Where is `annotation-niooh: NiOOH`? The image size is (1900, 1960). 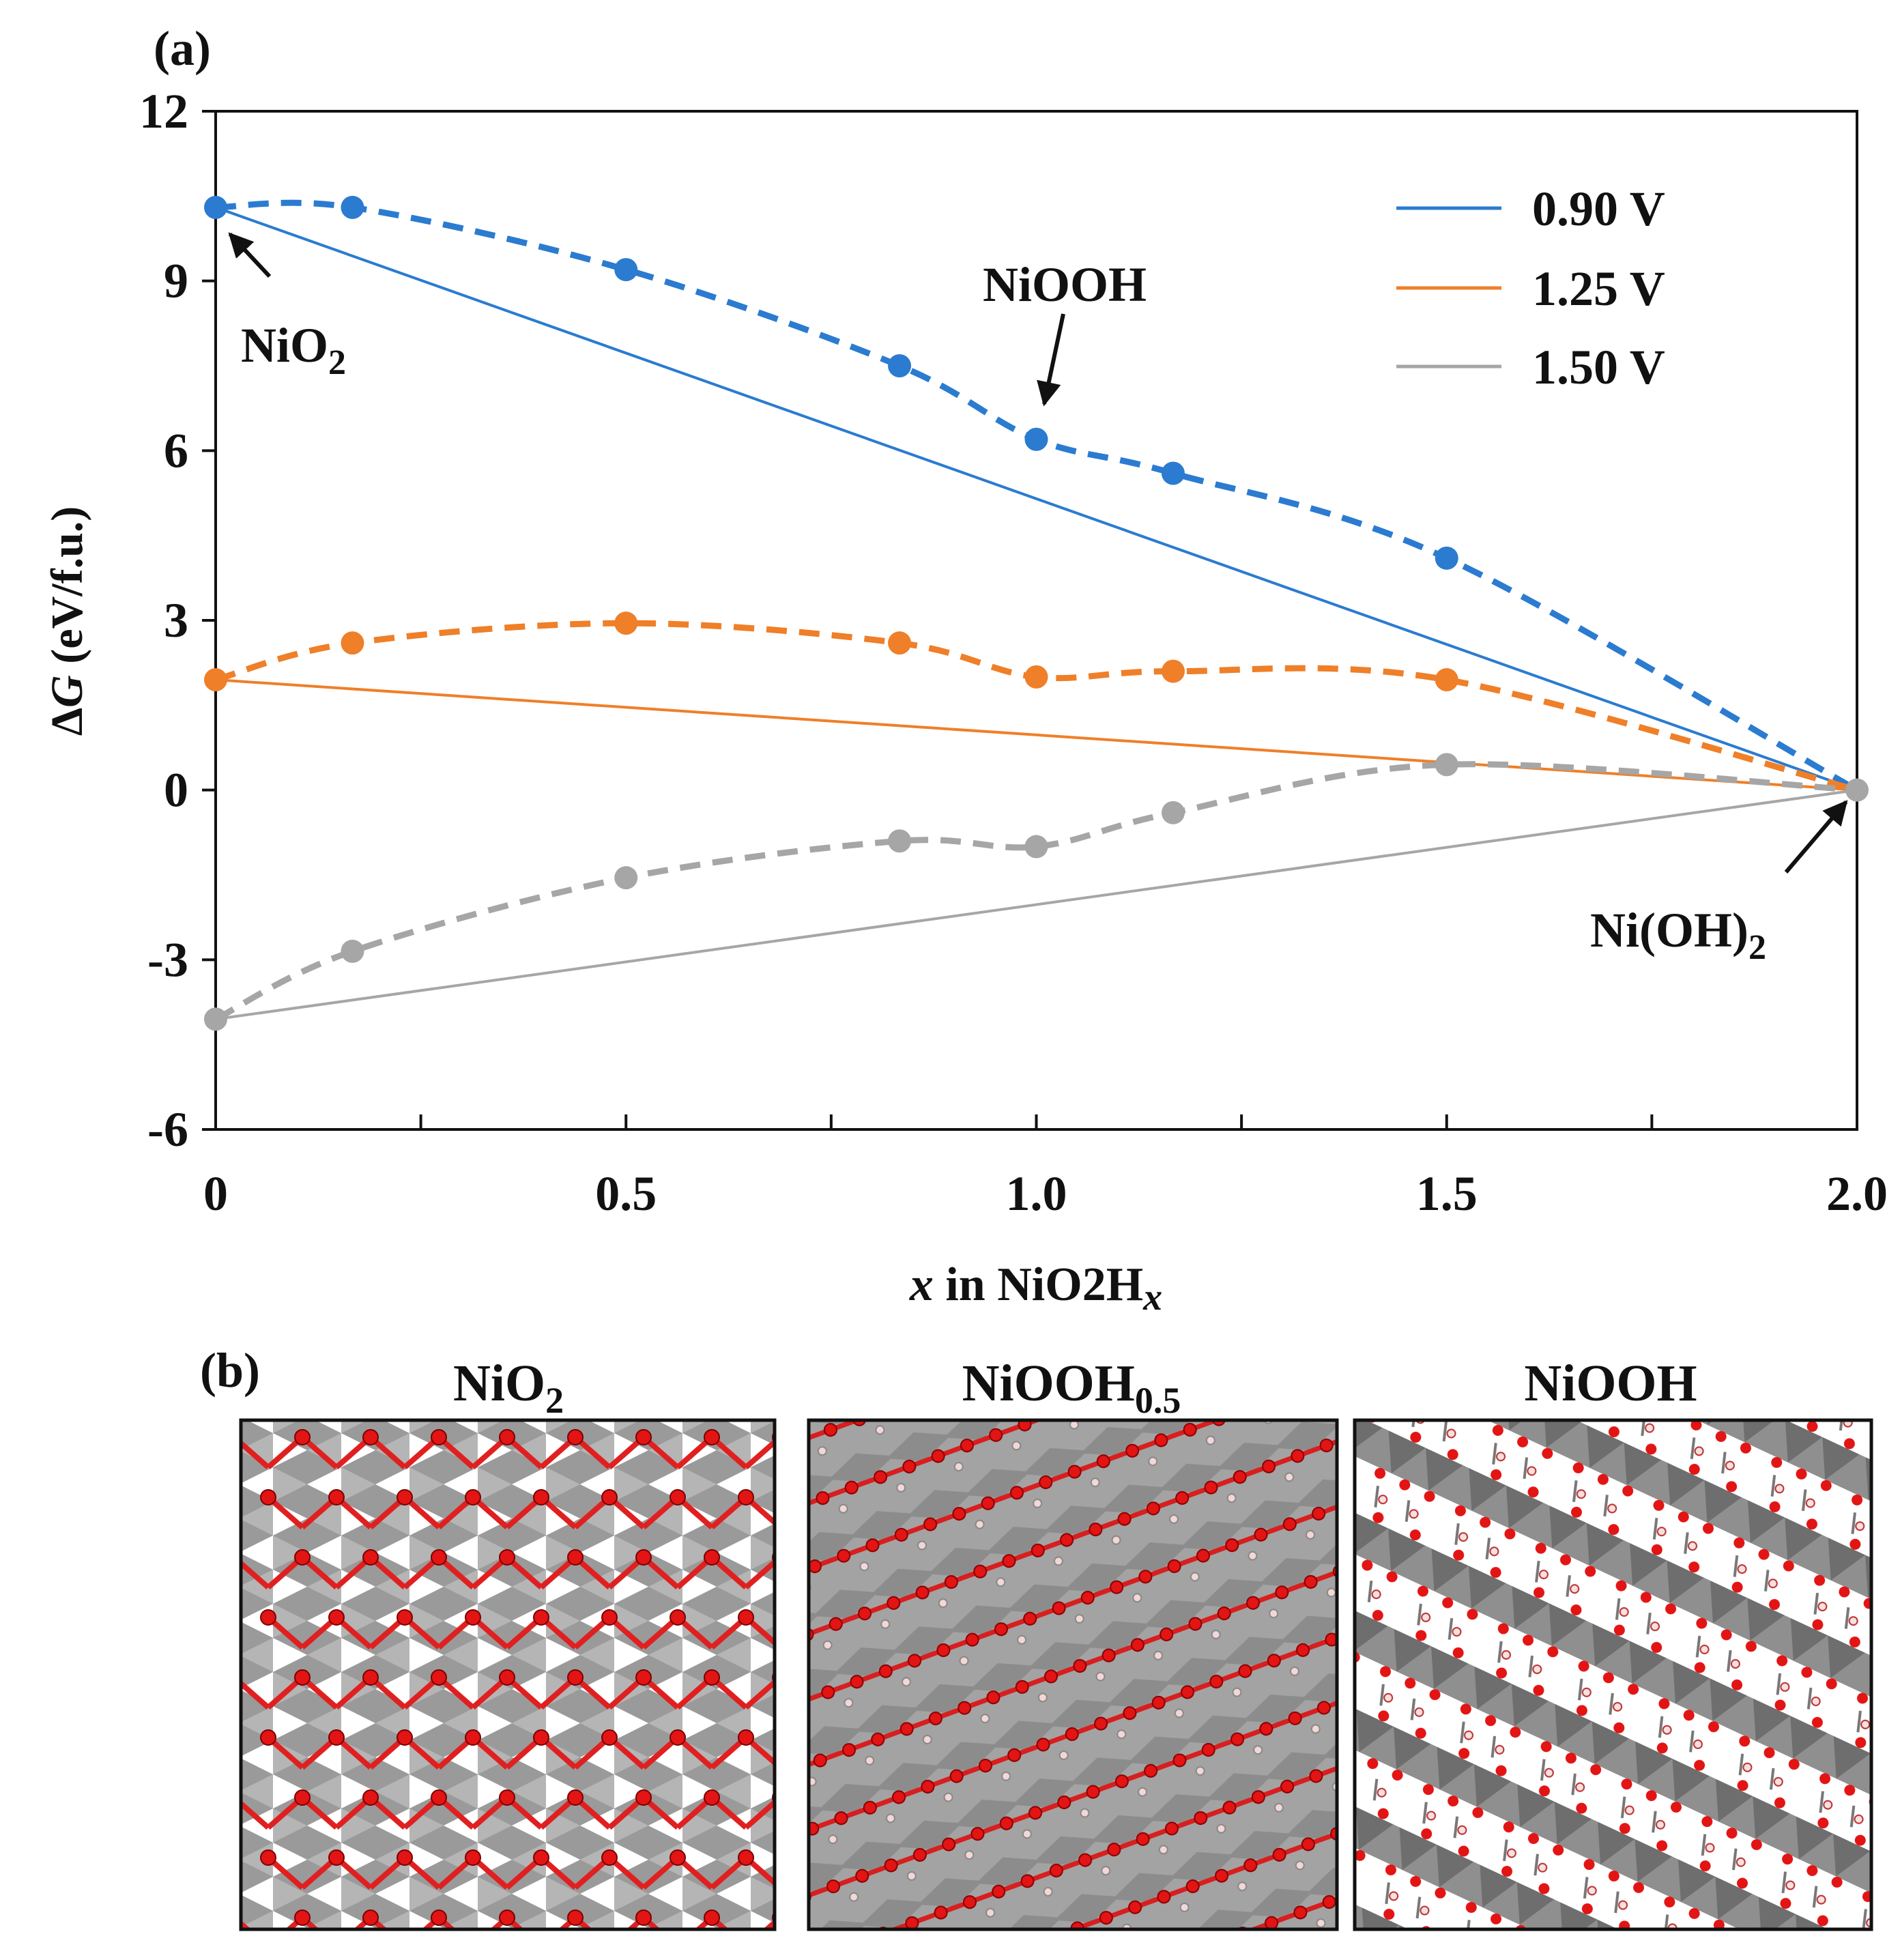 annotation-niooh: NiOOH is located at coordinates (1065, 332).